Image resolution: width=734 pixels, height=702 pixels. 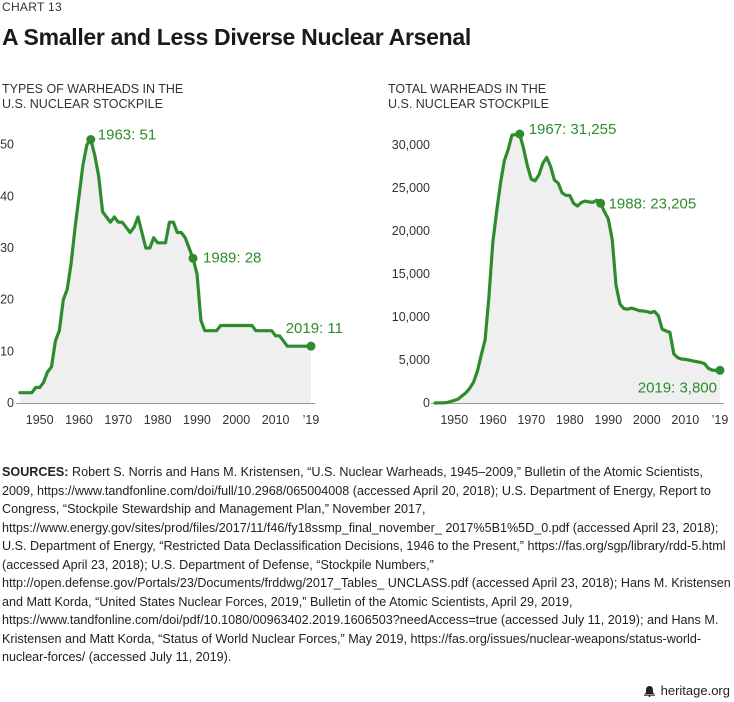 I want to click on sources-label: SOURCES:, so click(x=35, y=472).